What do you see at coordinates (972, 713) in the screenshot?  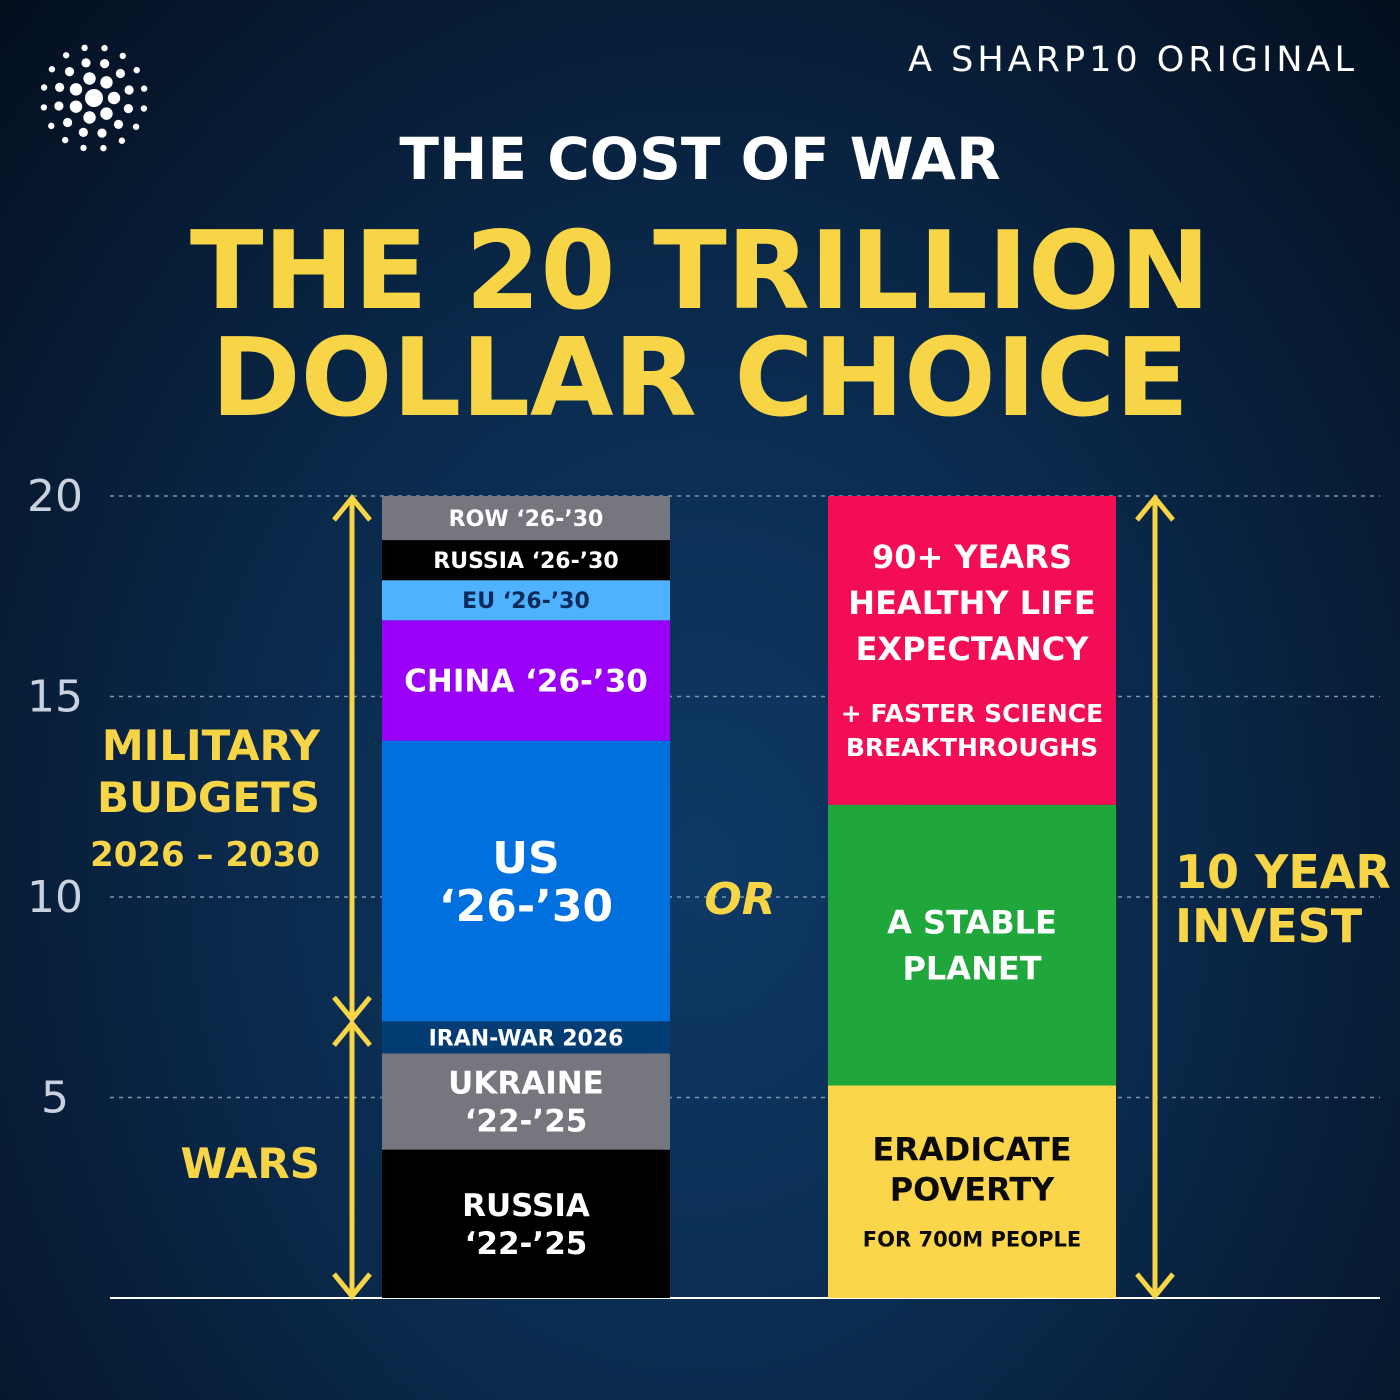 I see `bar-segment-label: + FASTER SCIENCE` at bounding box center [972, 713].